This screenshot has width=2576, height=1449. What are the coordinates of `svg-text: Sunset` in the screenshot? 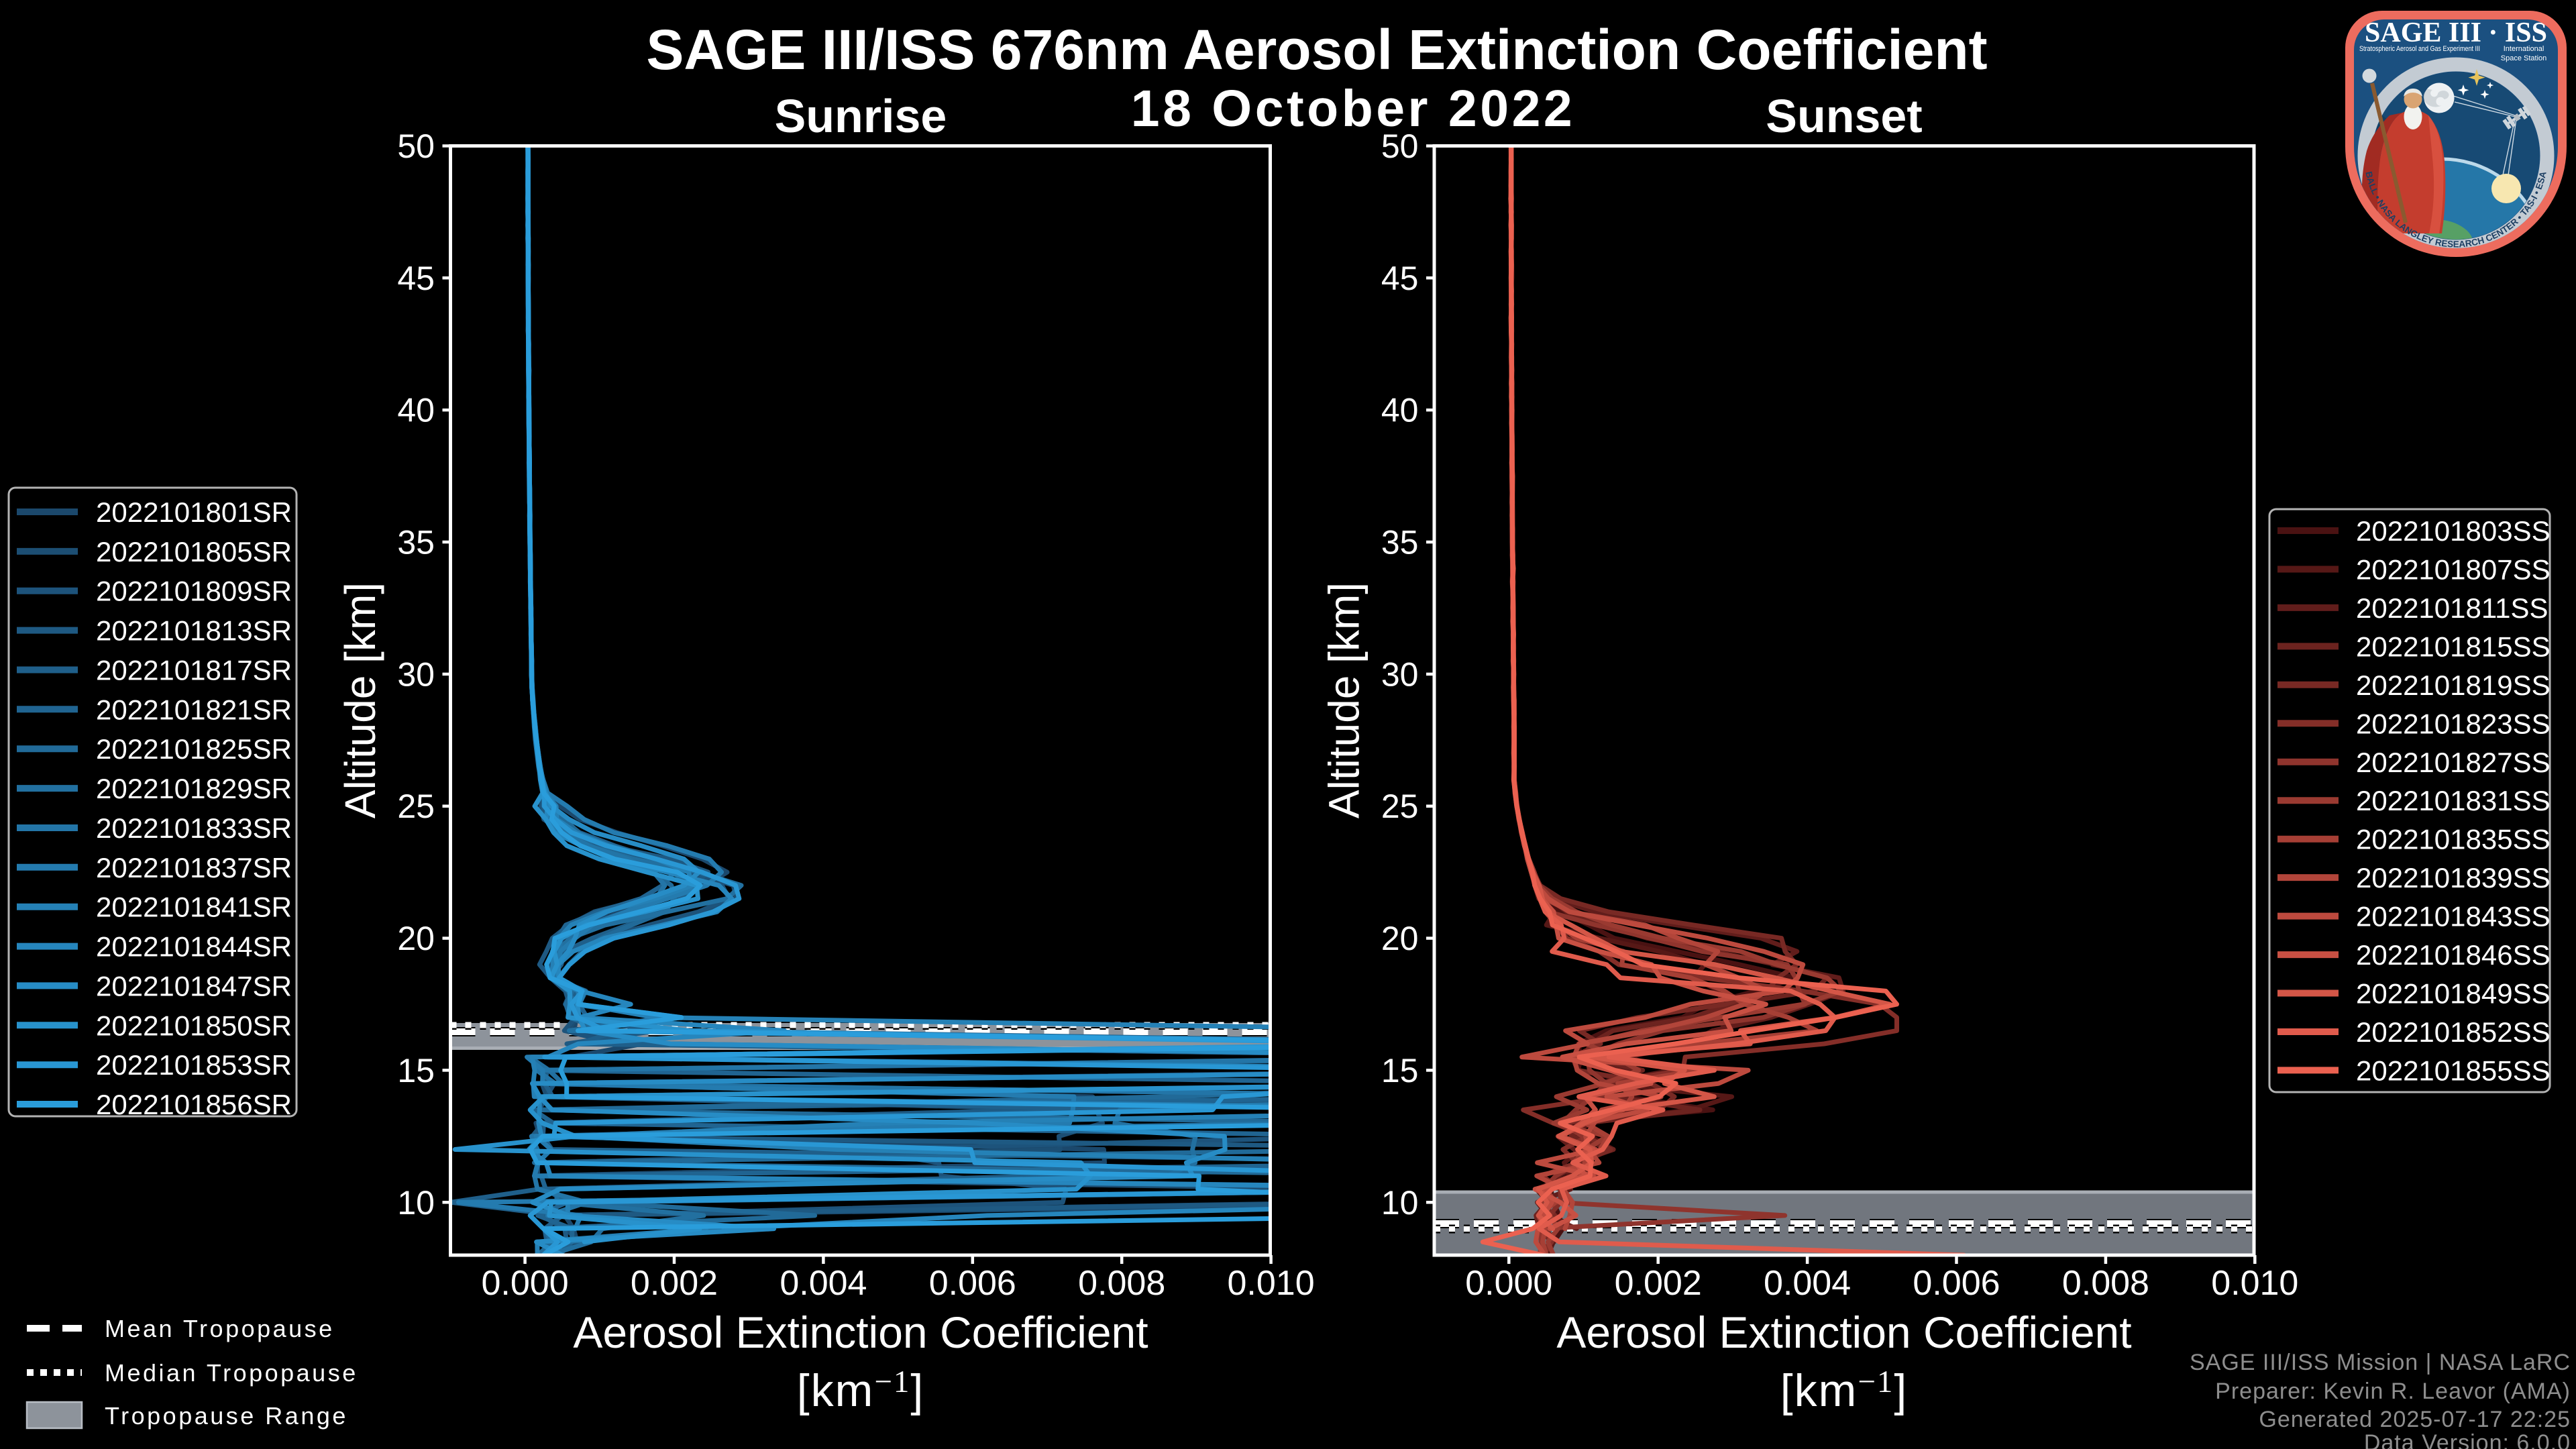 It's located at (1844, 116).